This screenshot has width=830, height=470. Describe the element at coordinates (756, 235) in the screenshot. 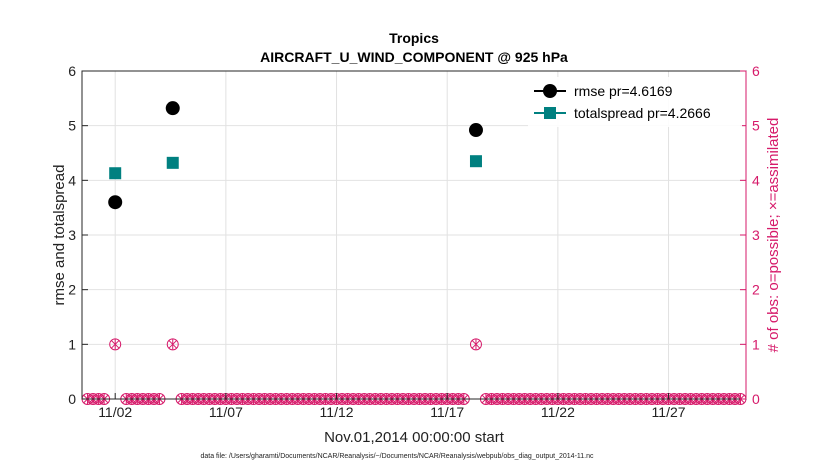

I see `y-right-tick-label: 3` at that location.